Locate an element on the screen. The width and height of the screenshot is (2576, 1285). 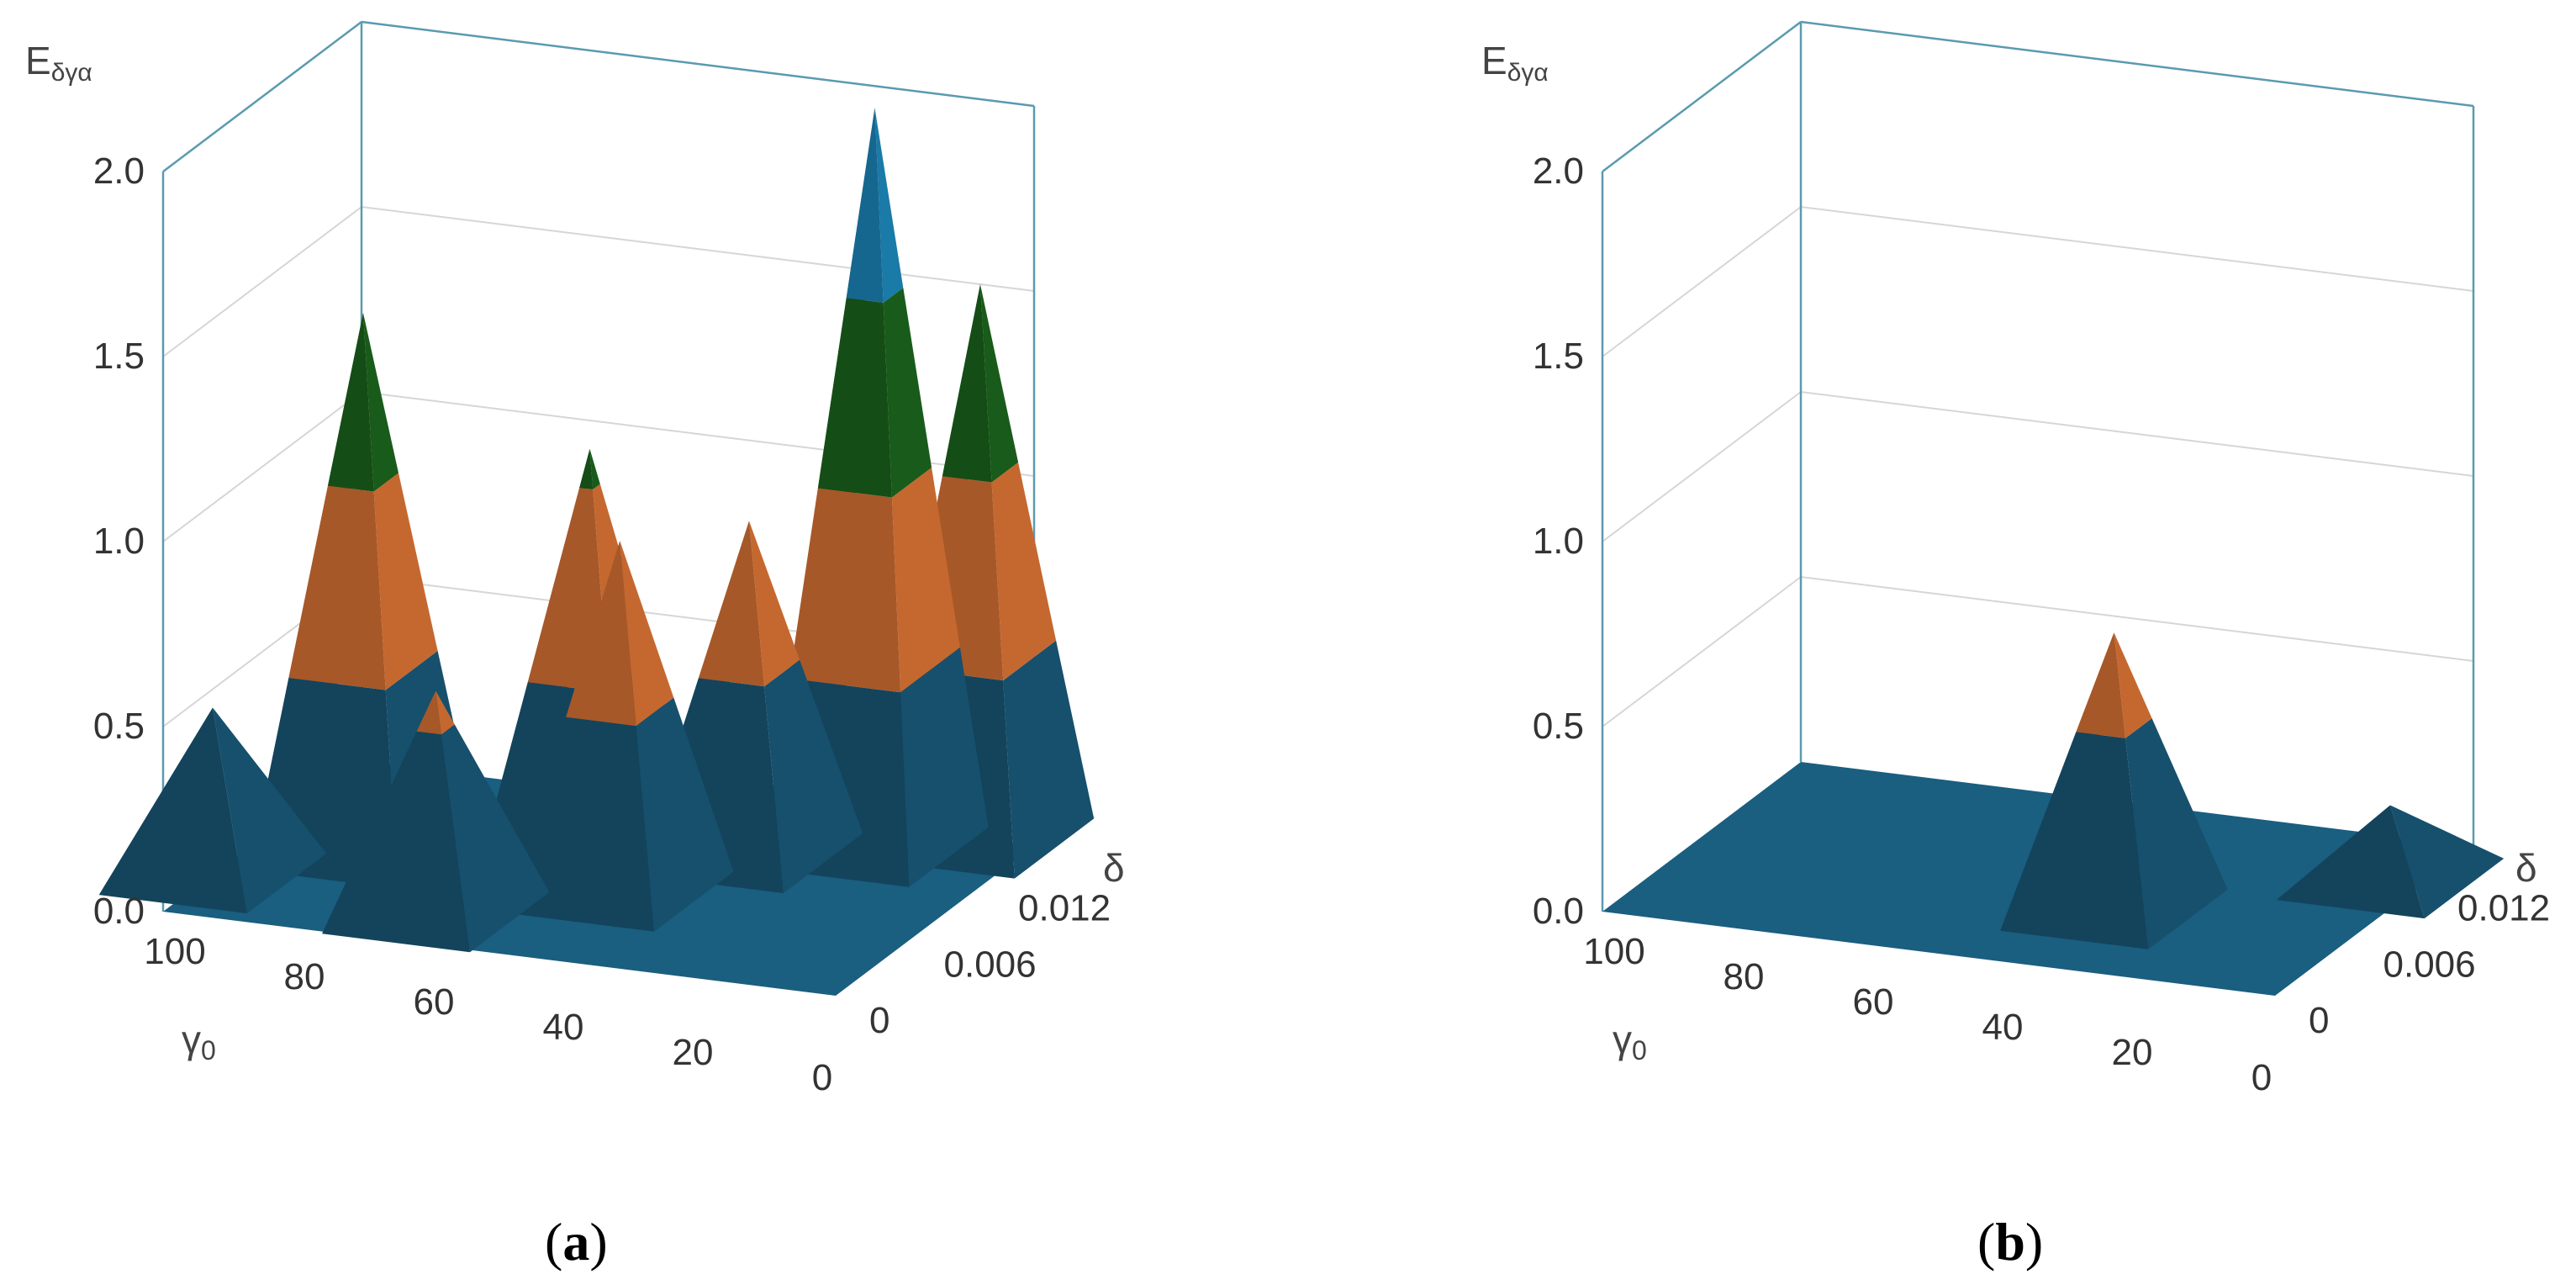
panel-caption-a: (a) is located at coordinates (576, 1242).